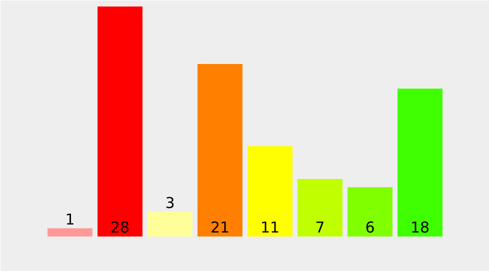  I want to click on data-label: 7, so click(320, 227).